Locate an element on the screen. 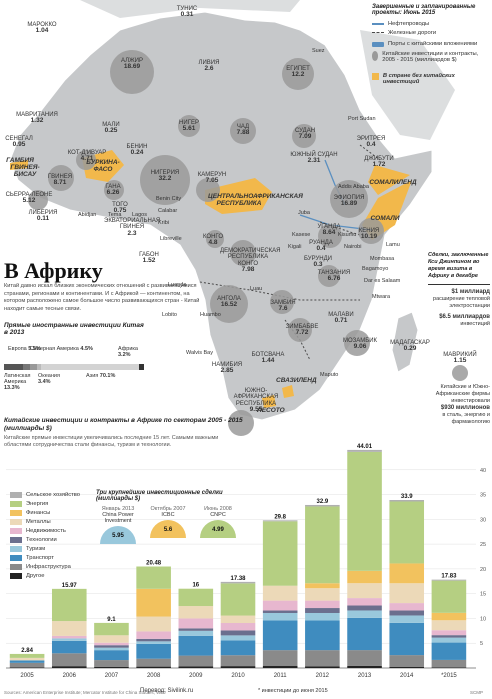 The width and height of the screenshot is (492, 699). label-uganda: УГАНДА 8.64 is located at coordinates (329, 230).